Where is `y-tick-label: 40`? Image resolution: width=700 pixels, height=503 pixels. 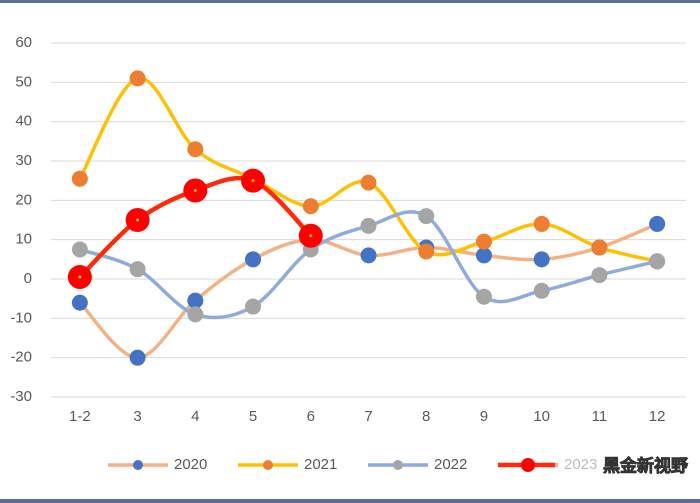
y-tick-label: 40 is located at coordinates (23, 121).